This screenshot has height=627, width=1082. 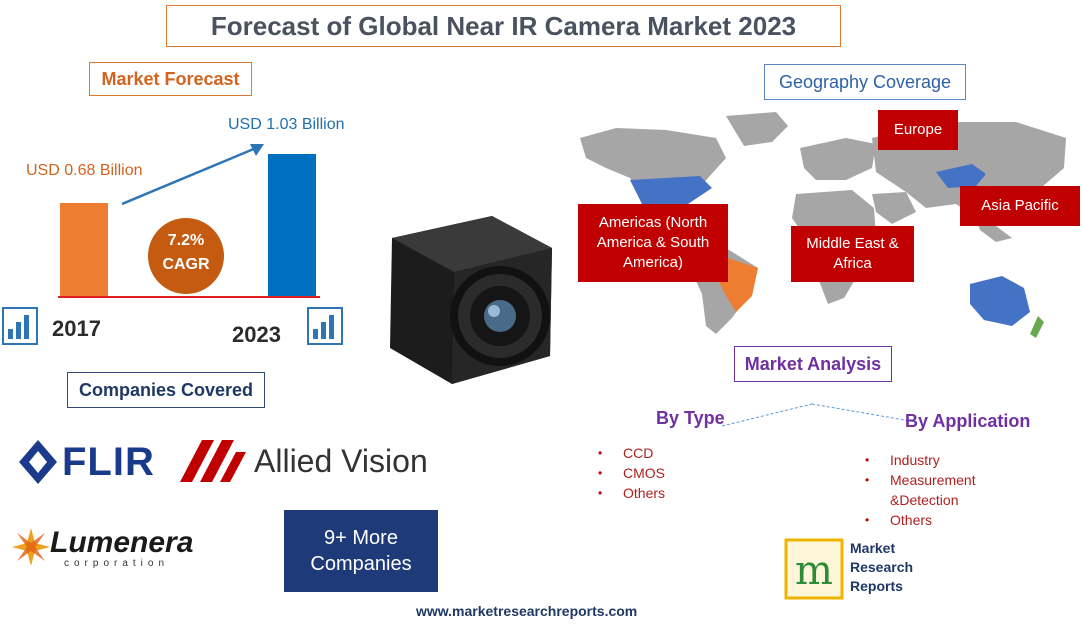 I want to click on cagr-badge: 7.2% CAGR, so click(x=186, y=256).